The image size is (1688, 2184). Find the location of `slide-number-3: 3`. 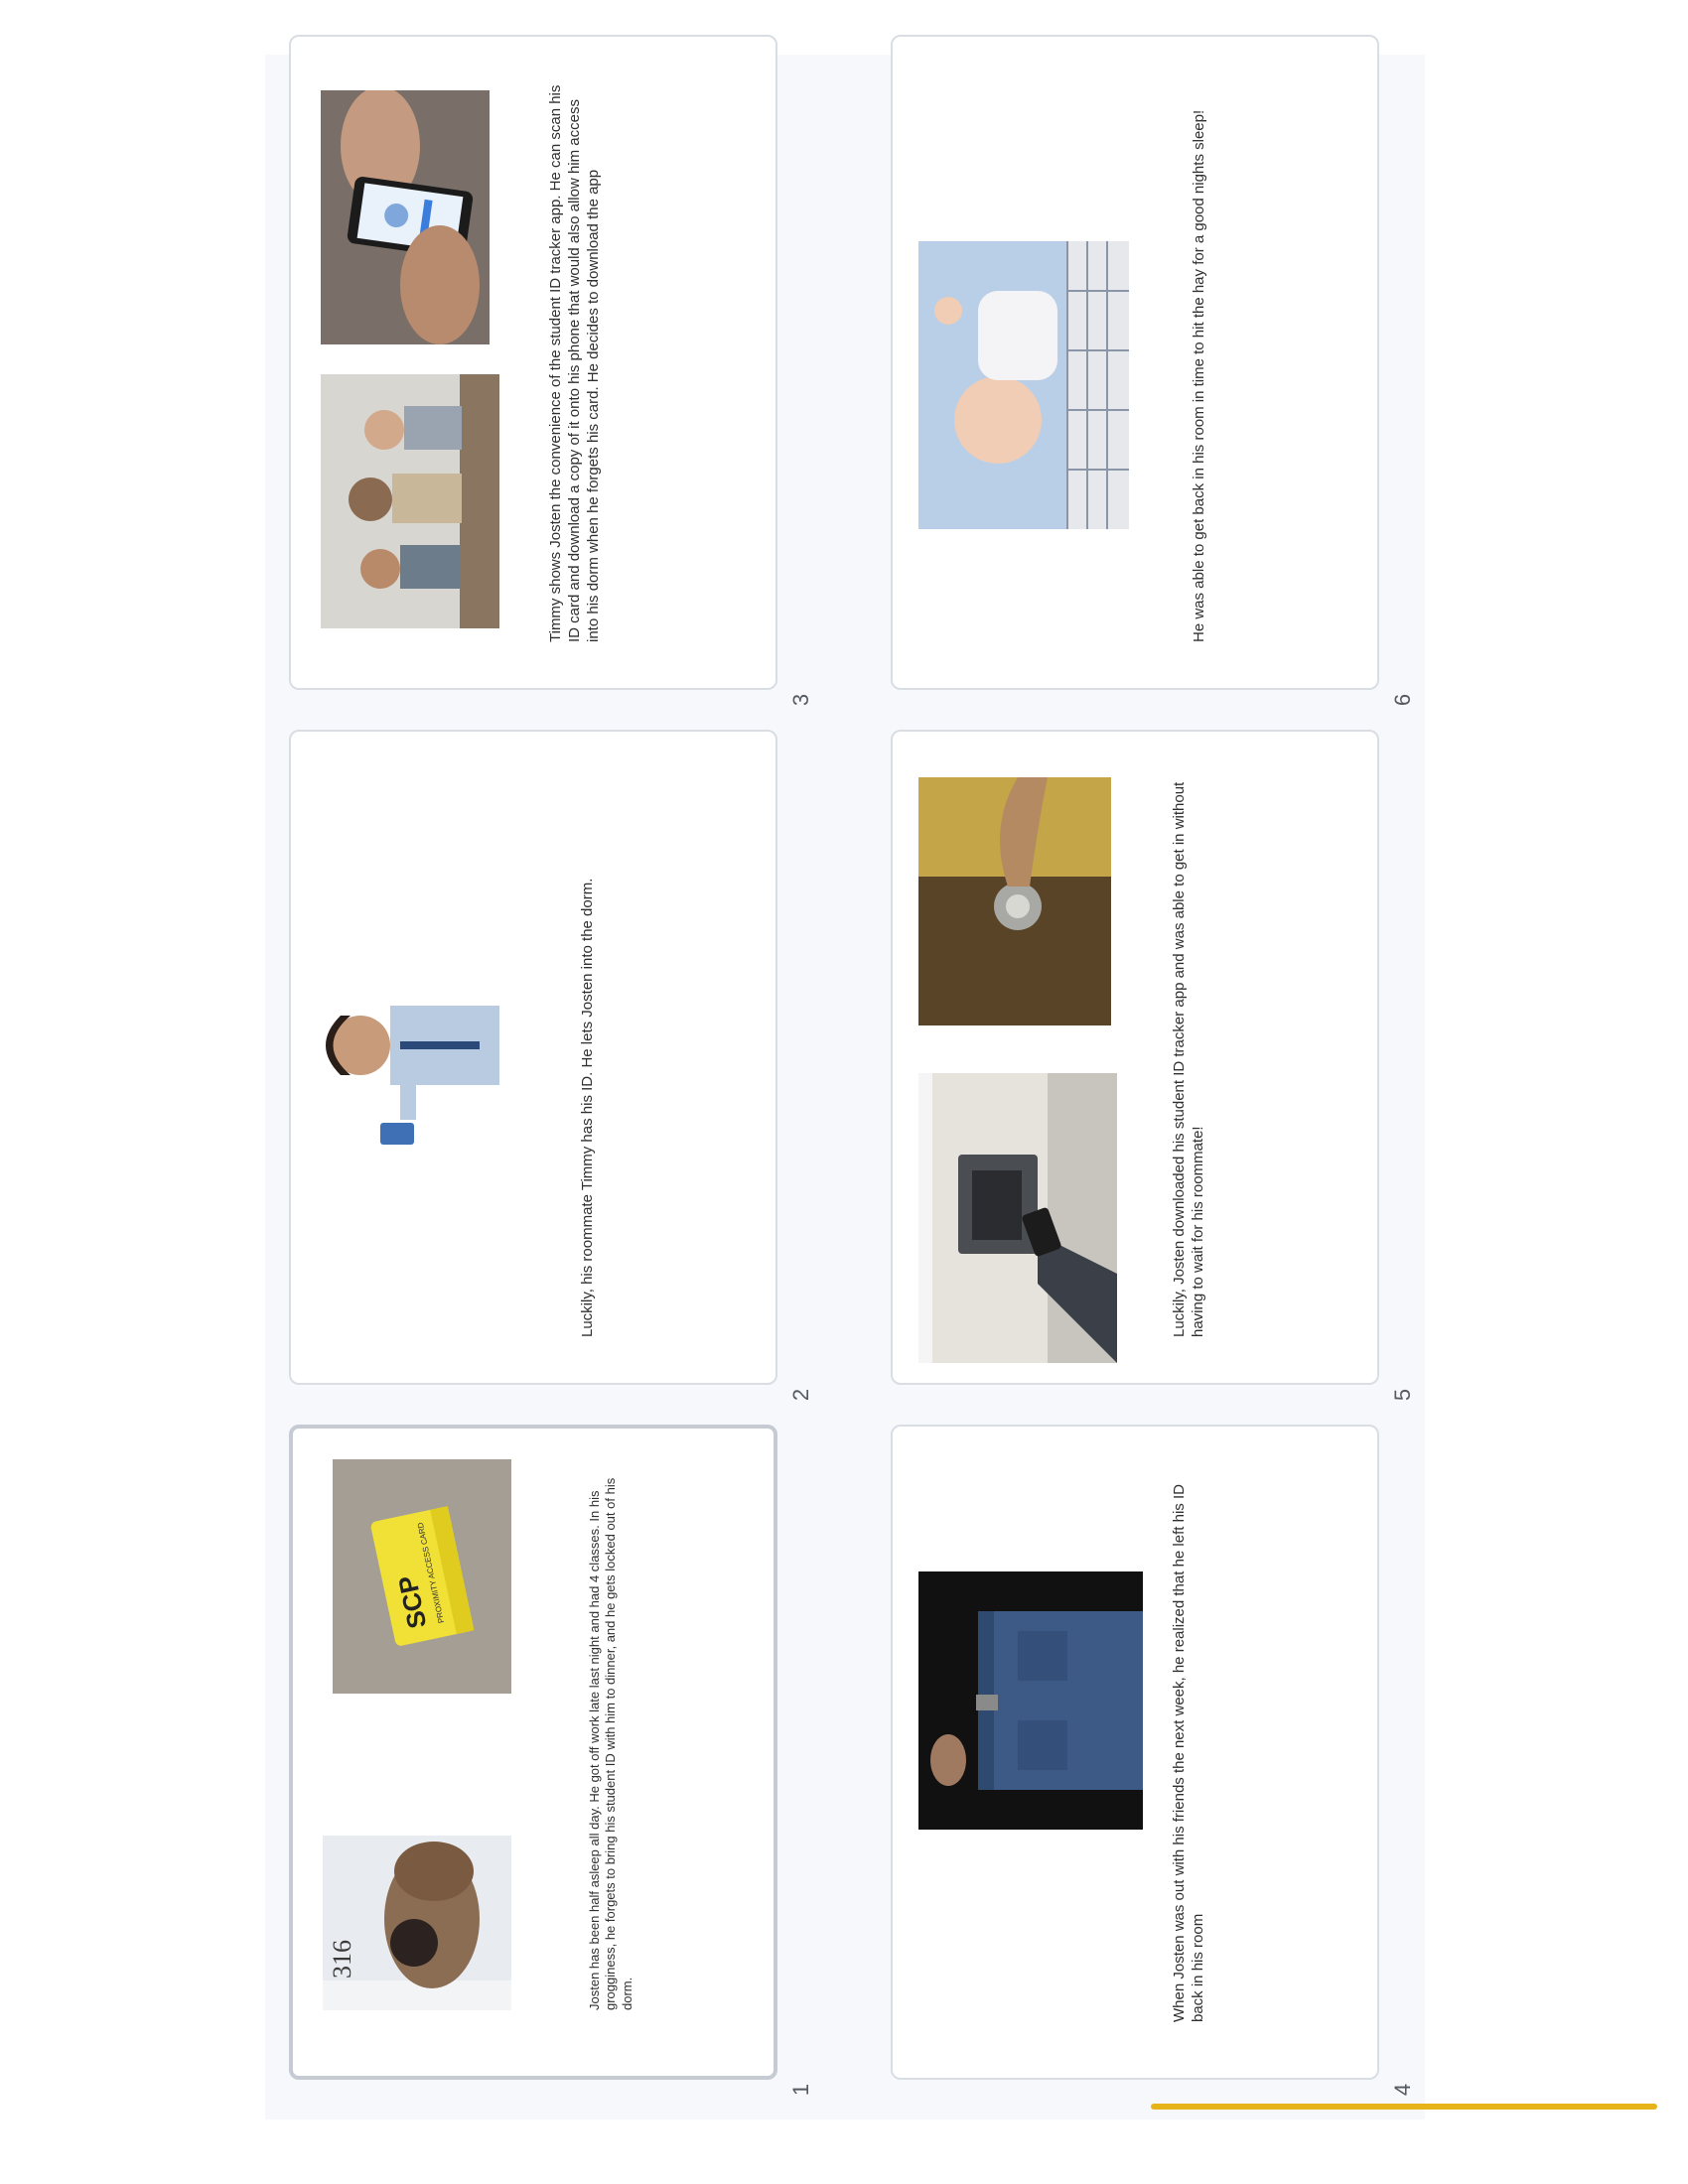

slide-number-3: 3 is located at coordinates (800, 700).